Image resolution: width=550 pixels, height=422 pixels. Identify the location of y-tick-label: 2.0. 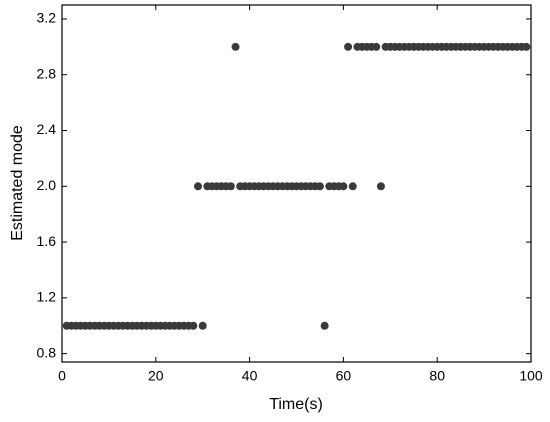
(47, 185).